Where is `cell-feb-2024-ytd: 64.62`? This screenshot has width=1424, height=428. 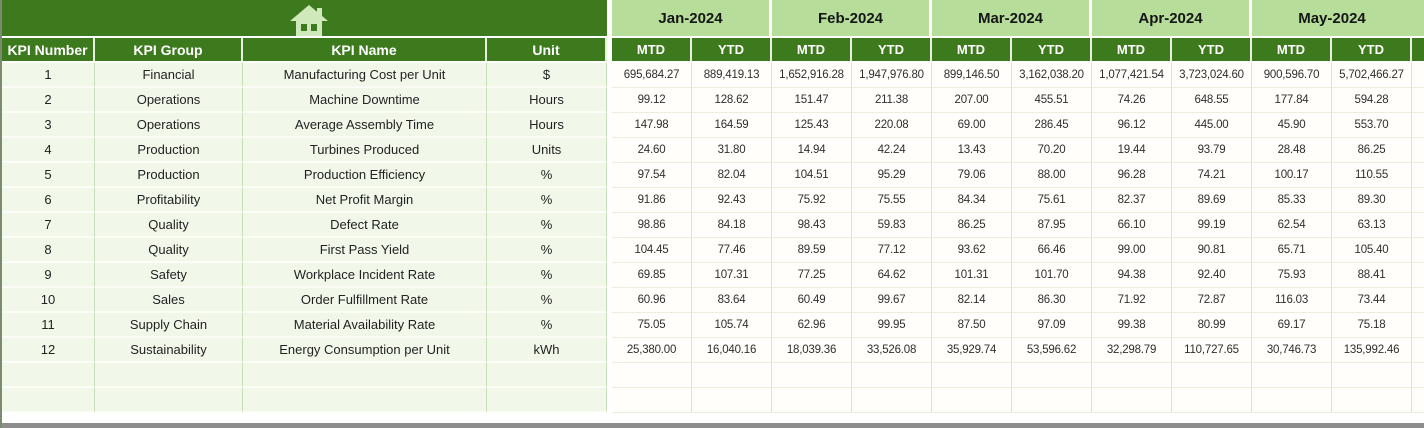
cell-feb-2024-ytd: 64.62 is located at coordinates (892, 275).